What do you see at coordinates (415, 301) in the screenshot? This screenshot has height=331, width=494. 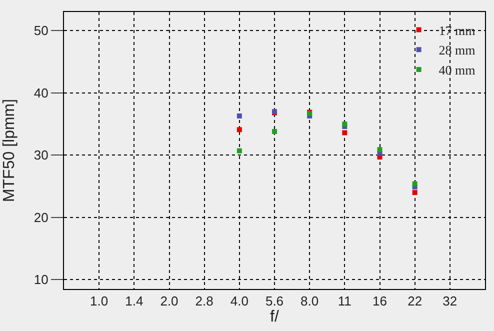 I see `x-tick-label: 22` at bounding box center [415, 301].